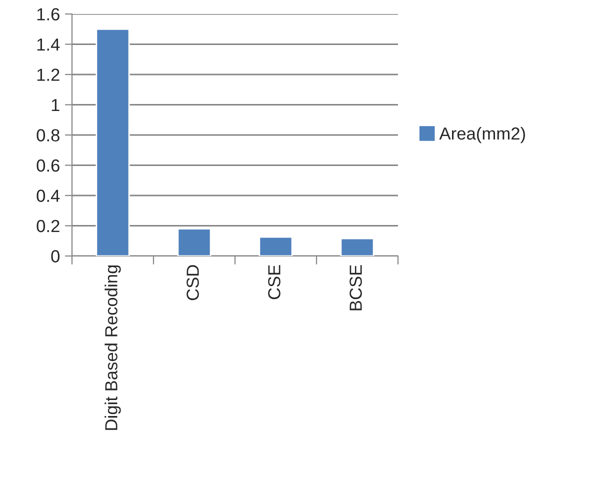  What do you see at coordinates (48, 14) in the screenshot?
I see `y-tick-label: 1.6` at bounding box center [48, 14].